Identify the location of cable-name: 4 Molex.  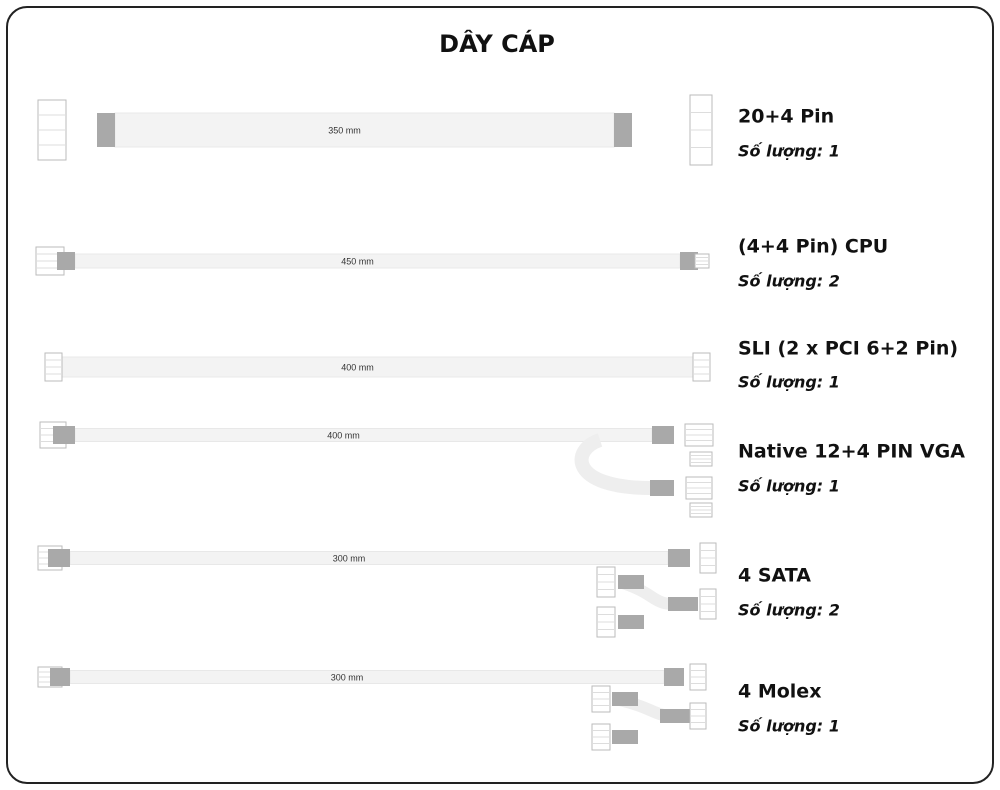
(779, 692).